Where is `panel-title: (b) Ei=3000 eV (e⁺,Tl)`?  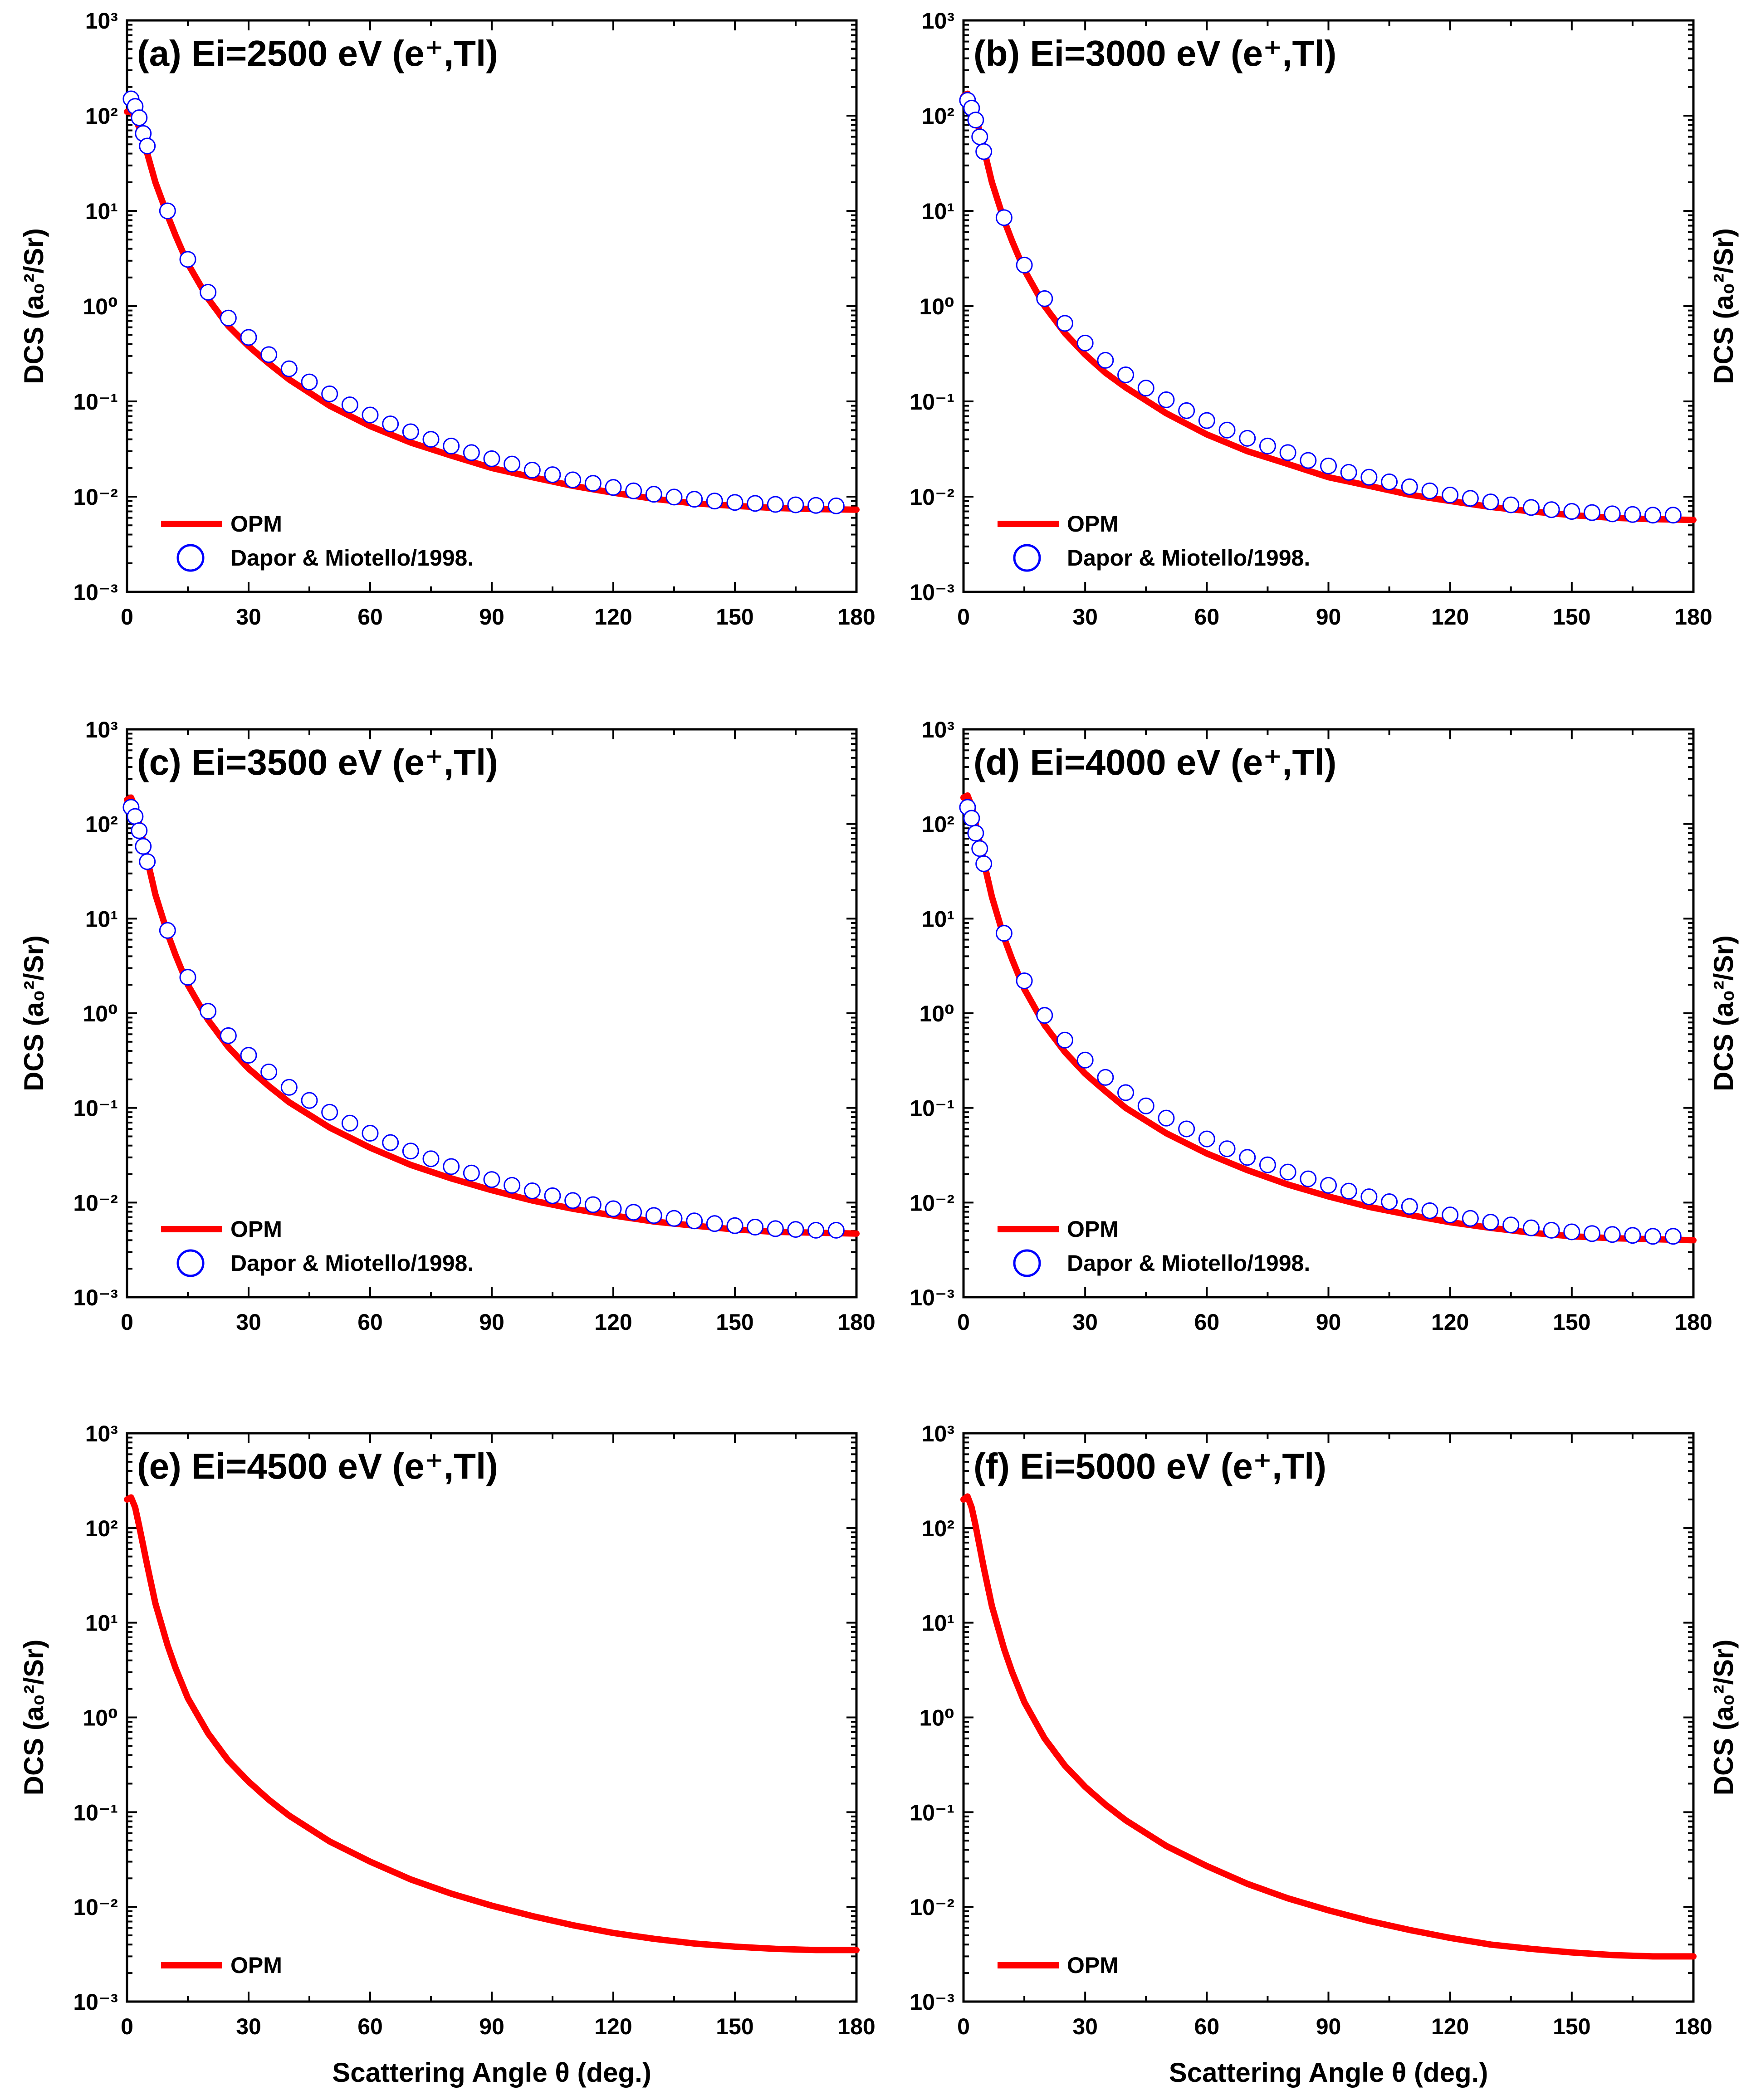 panel-title: (b) Ei=3000 eV (e⁺,Tl) is located at coordinates (1154, 53).